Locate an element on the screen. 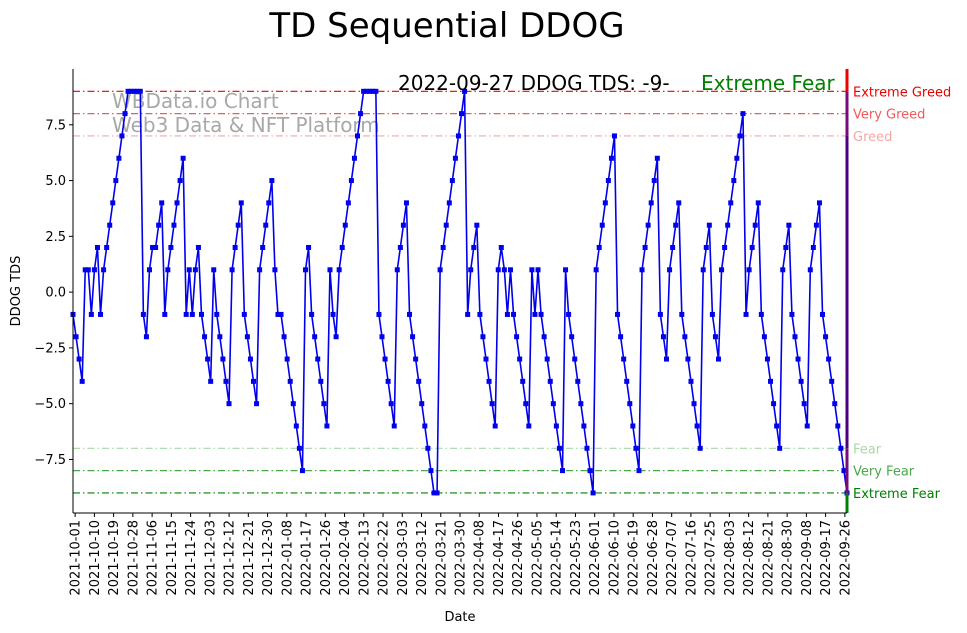 This screenshot has height=633, width=967. latest-annotation: 2022-09-27 DDOG TDS: -9- is located at coordinates (534, 83).